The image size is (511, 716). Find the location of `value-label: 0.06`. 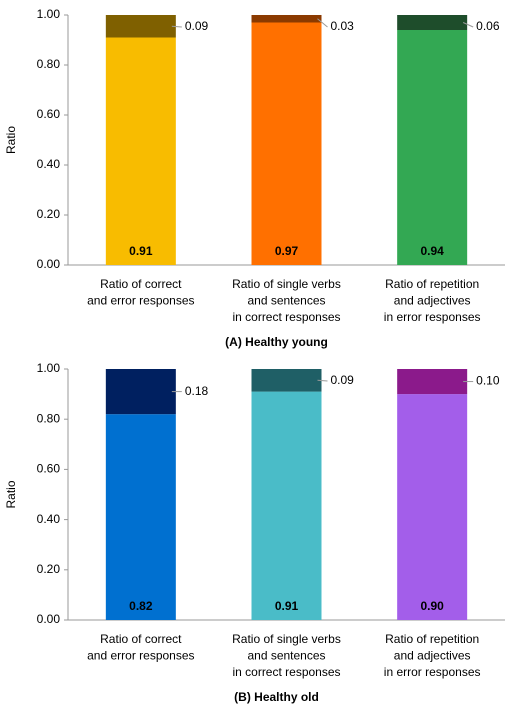

value-label: 0.06 is located at coordinates (488, 26).